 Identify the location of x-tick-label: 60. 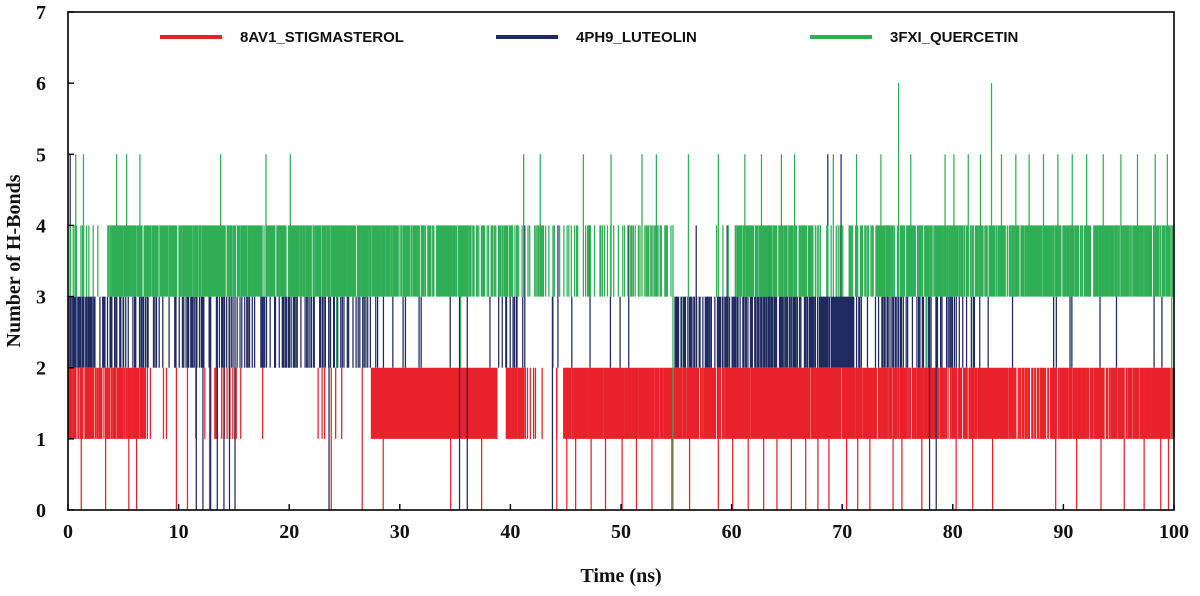
(732, 532).